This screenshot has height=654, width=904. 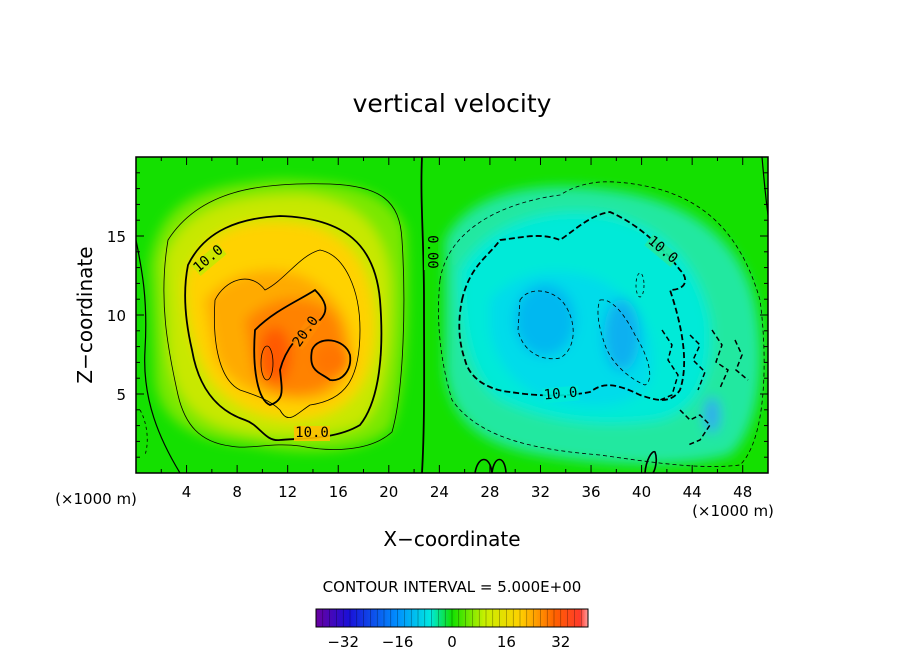 I want to click on contour-zero-left, so click(x=158, y=356).